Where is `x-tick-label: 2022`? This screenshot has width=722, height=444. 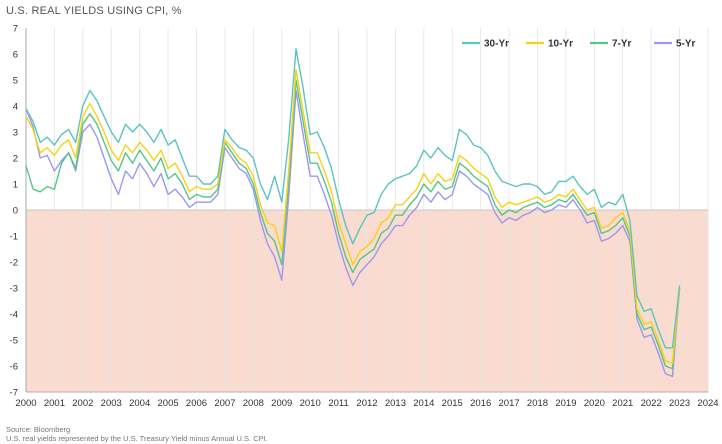 x-tick-label: 2022 is located at coordinates (651, 403).